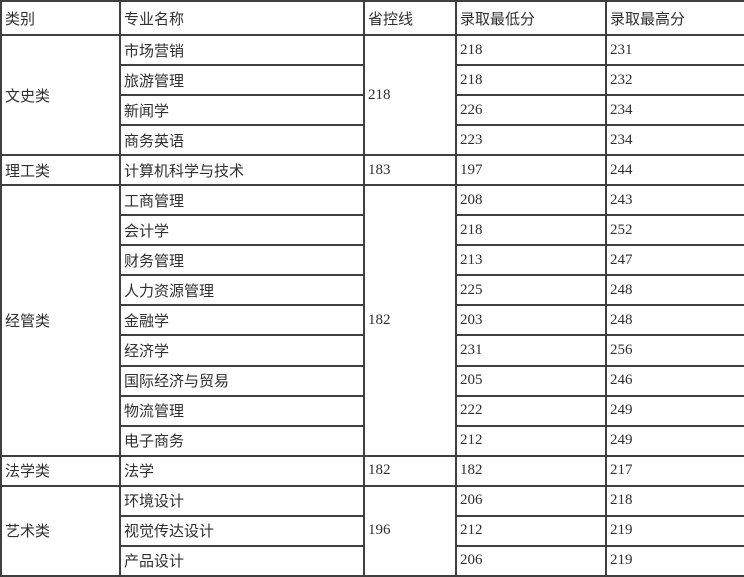  Describe the element at coordinates (242, 500) in the screenshot. I see `major-name-cell: 环境设计` at that location.